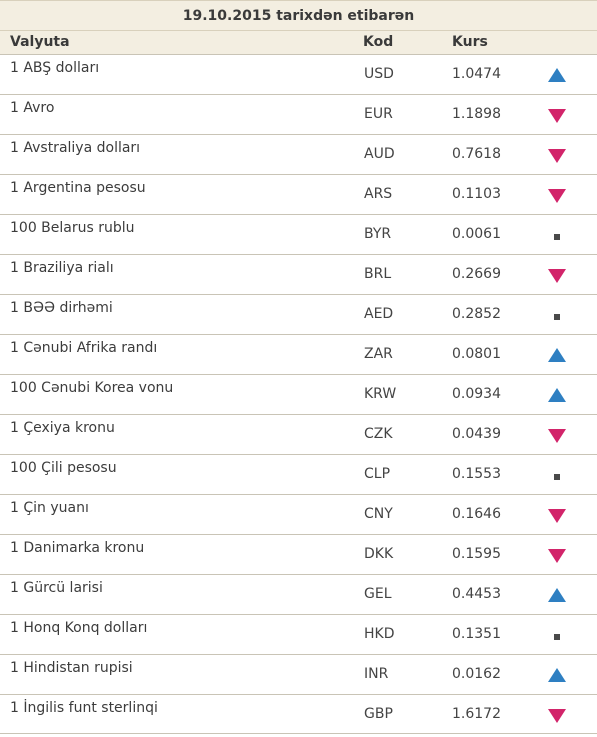 The width and height of the screenshot is (597, 737). Describe the element at coordinates (298, 234) in the screenshot. I see `table-row: 100 Belarus rublu BYR 0.0061` at that location.